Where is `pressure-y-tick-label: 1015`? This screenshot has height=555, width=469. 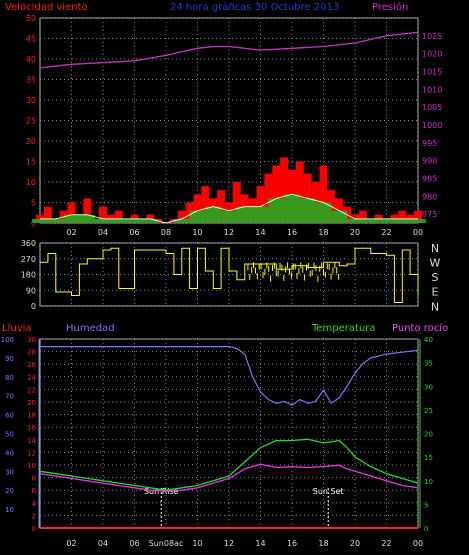
pressure-y-tick-label: 1015 is located at coordinates (432, 71).